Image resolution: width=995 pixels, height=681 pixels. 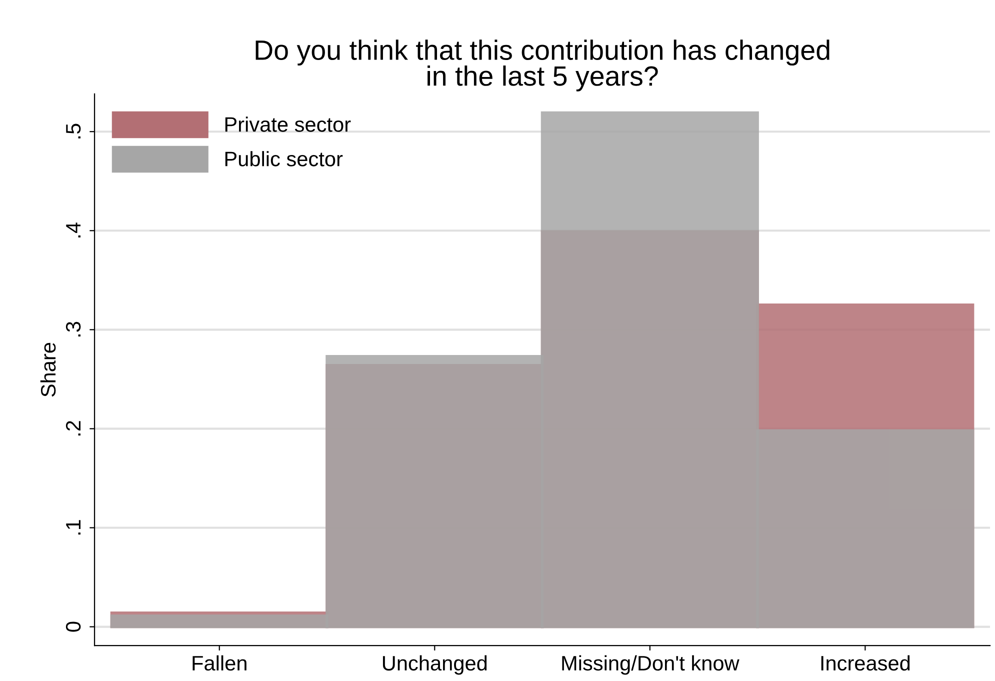 What do you see at coordinates (288, 124) in the screenshot?
I see `legend-label: Private sector` at bounding box center [288, 124].